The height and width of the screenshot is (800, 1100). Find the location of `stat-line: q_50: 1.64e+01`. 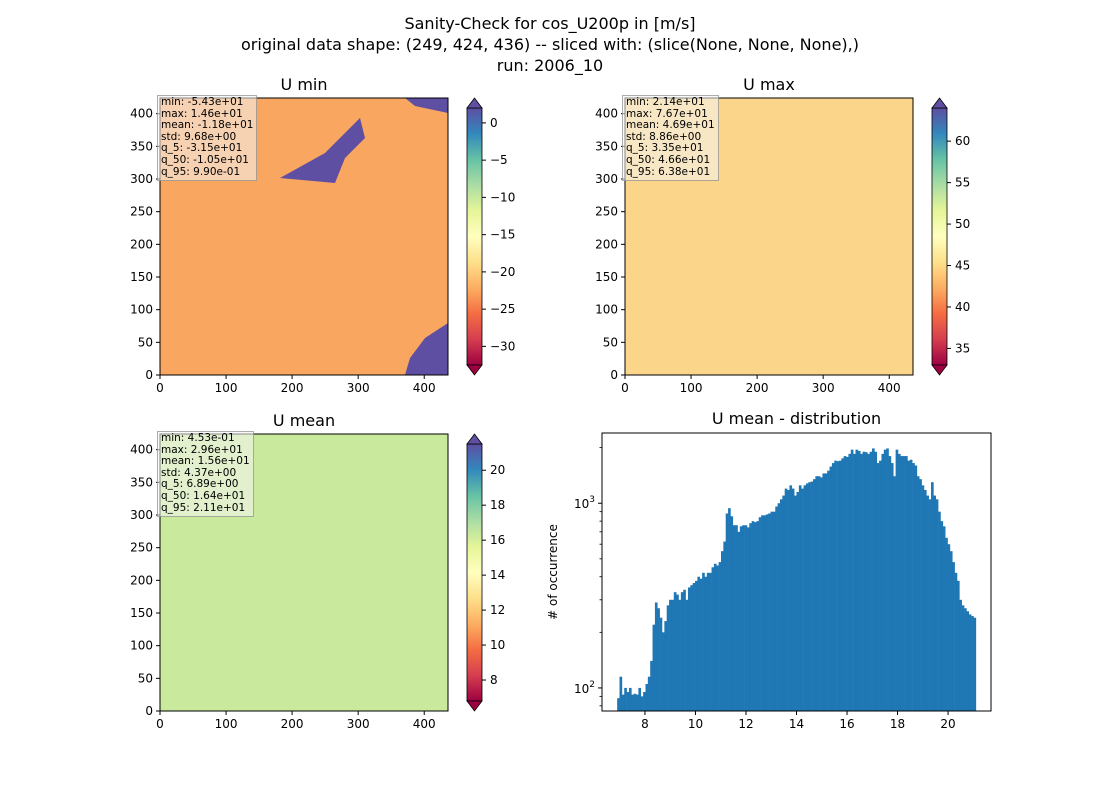

stat-line: q_50: 1.64e+01 is located at coordinates (203, 495).